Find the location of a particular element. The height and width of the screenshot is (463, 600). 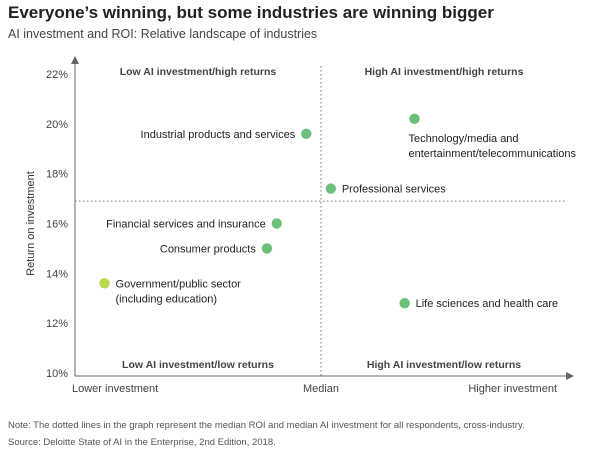

y-tick-label: 18% is located at coordinates (57, 175).